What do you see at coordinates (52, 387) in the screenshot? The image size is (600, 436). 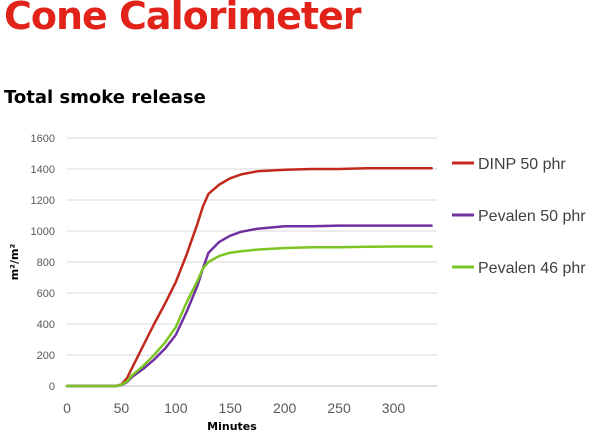 I see `y-tick-label: 0` at bounding box center [52, 387].